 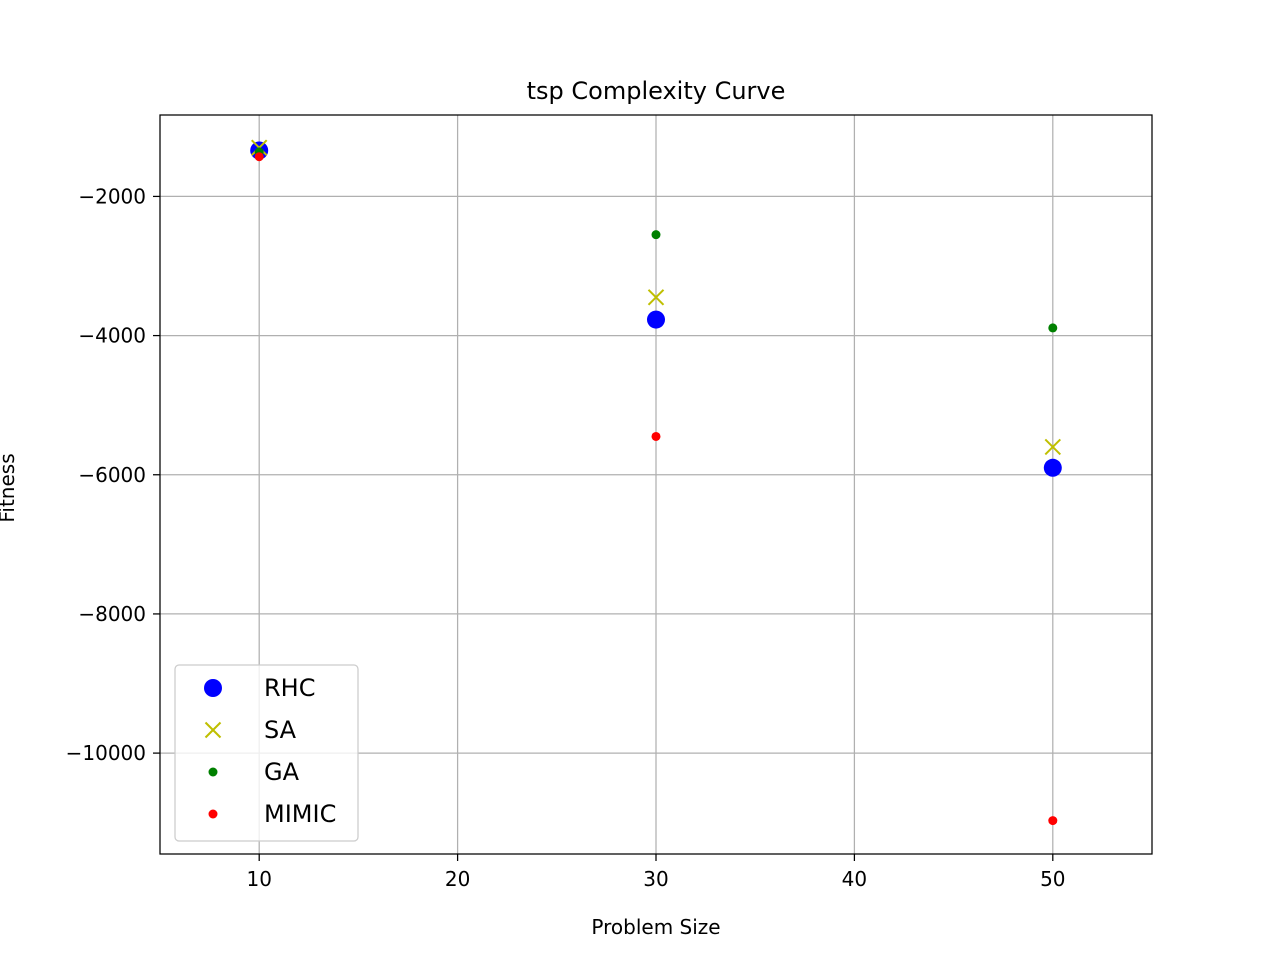 I want to click on x-tick-label: 50, so click(x=1052, y=879).